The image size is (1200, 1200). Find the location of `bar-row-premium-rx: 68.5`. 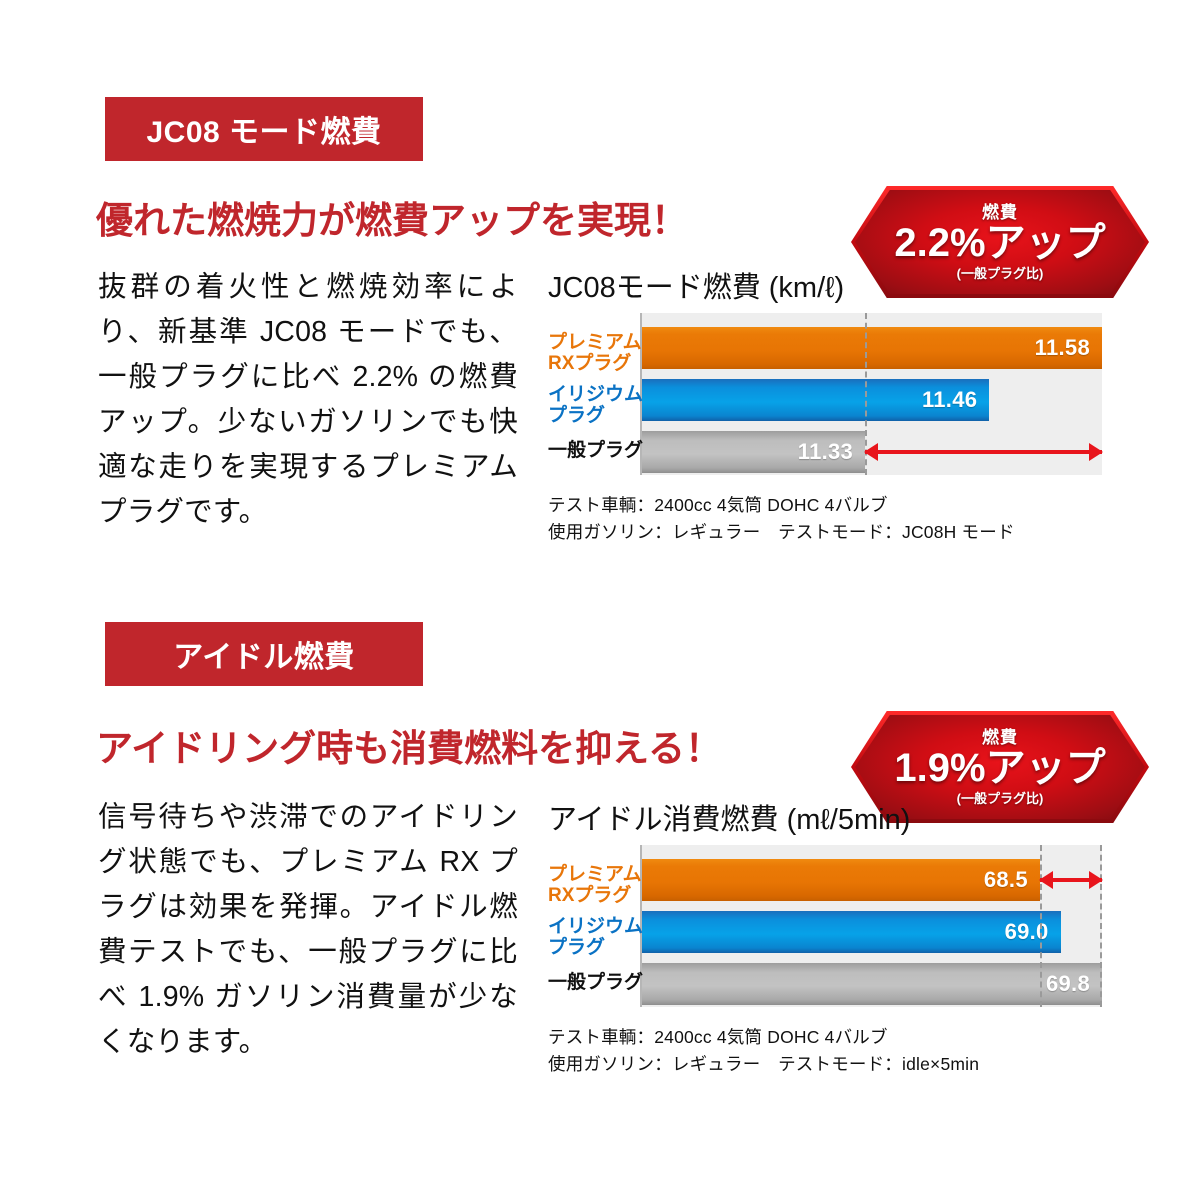

bar-row-premium-rx: 68.5 is located at coordinates (872, 880).